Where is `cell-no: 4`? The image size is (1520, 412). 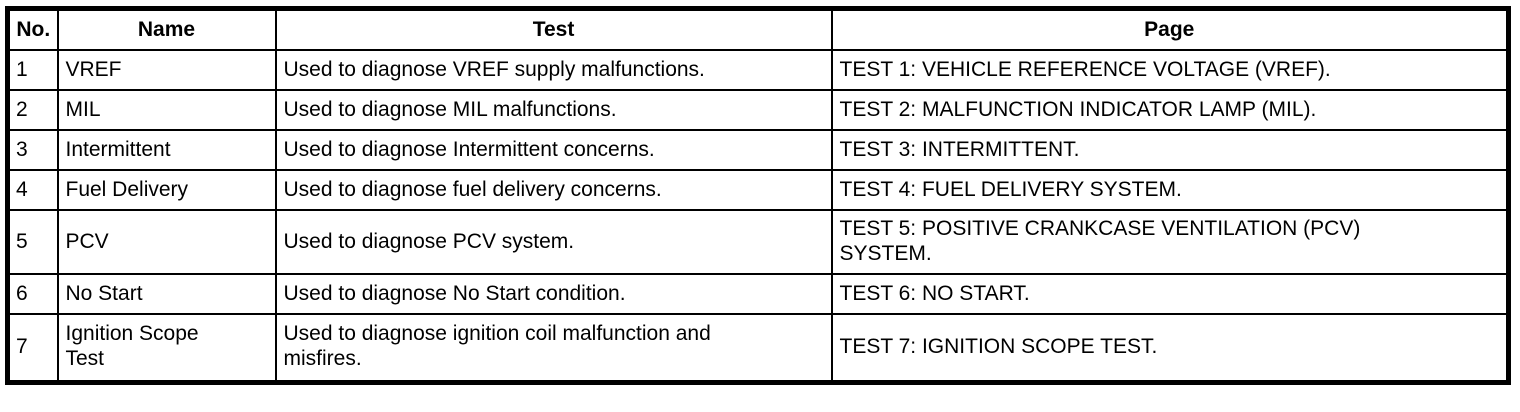
cell-no: 4 is located at coordinates (32, 190).